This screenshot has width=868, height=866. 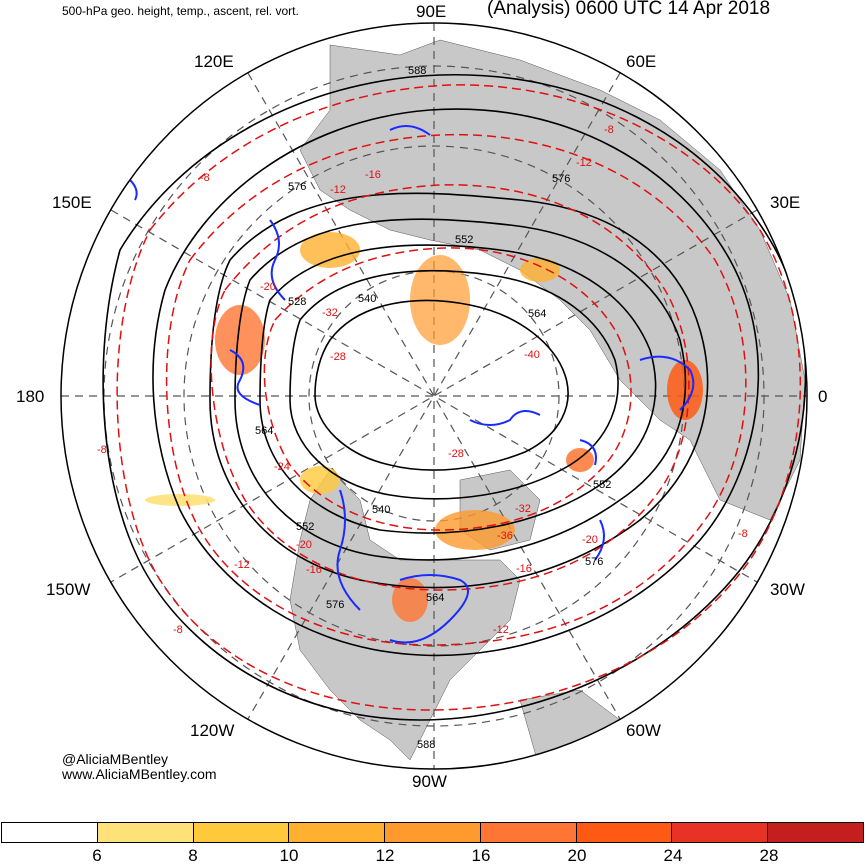 What do you see at coordinates (641, 61) in the screenshot?
I see `longitude-label-60e: 60E` at bounding box center [641, 61].